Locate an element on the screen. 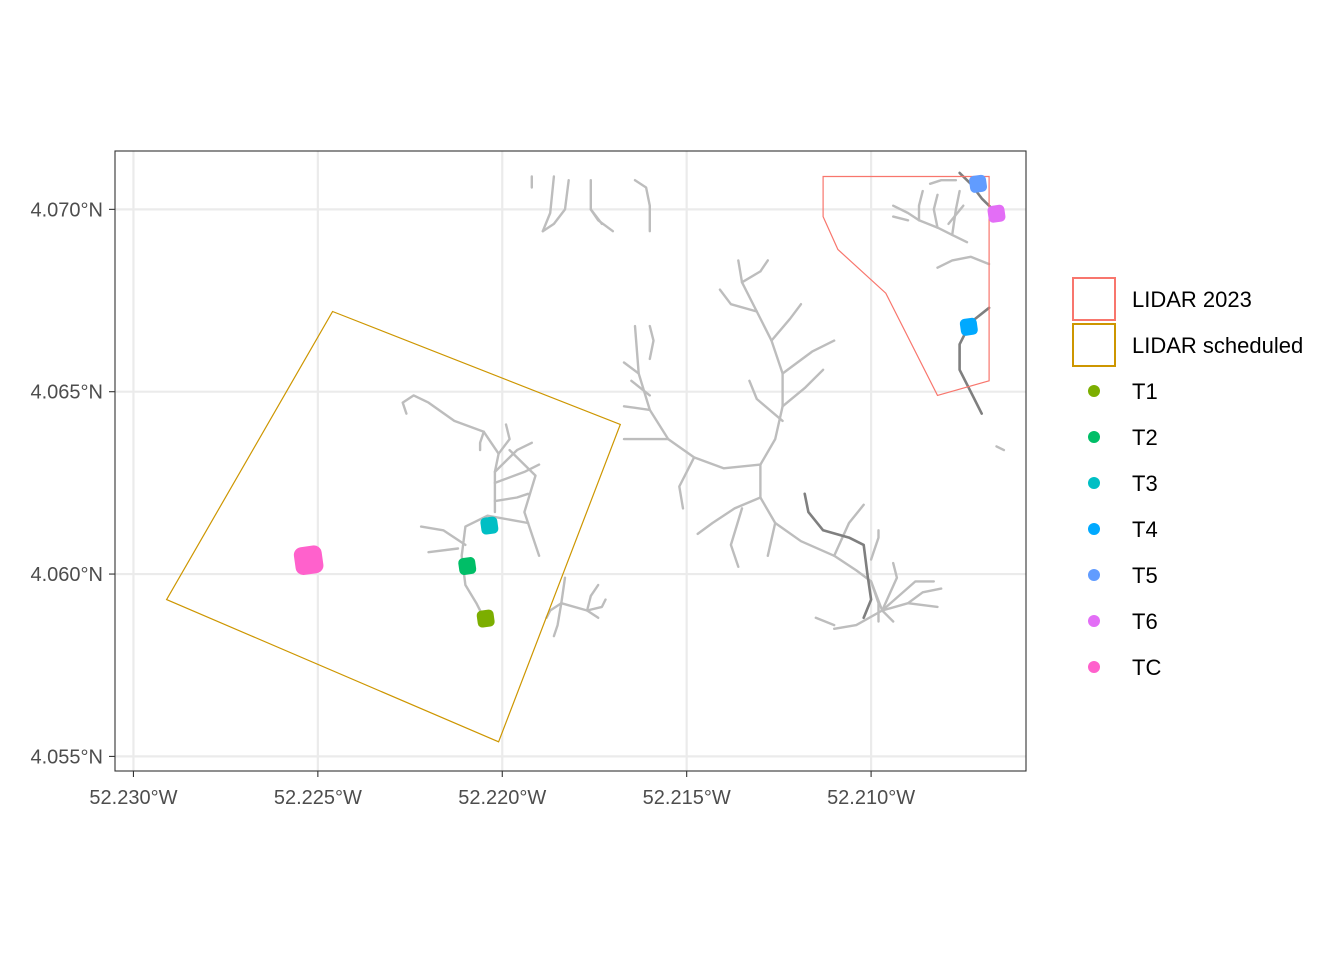 The width and height of the screenshot is (1344, 960). x-tick-label: 52.215°W is located at coordinates (687, 798).